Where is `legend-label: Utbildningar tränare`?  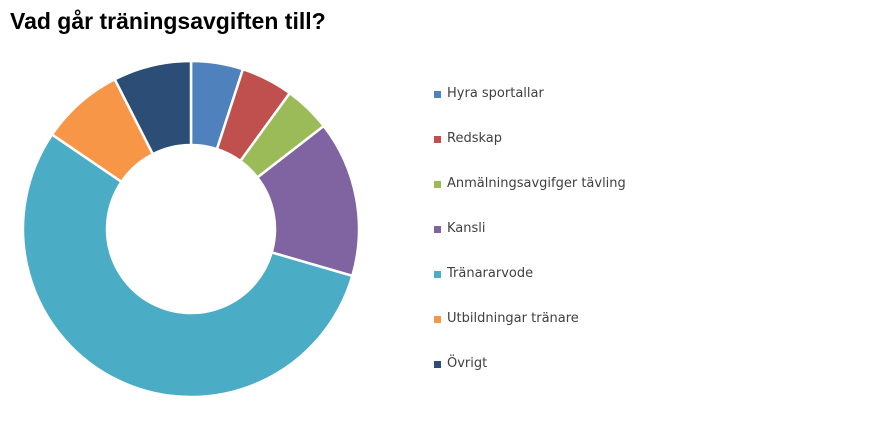 legend-label: Utbildningar tränare is located at coordinates (513, 318).